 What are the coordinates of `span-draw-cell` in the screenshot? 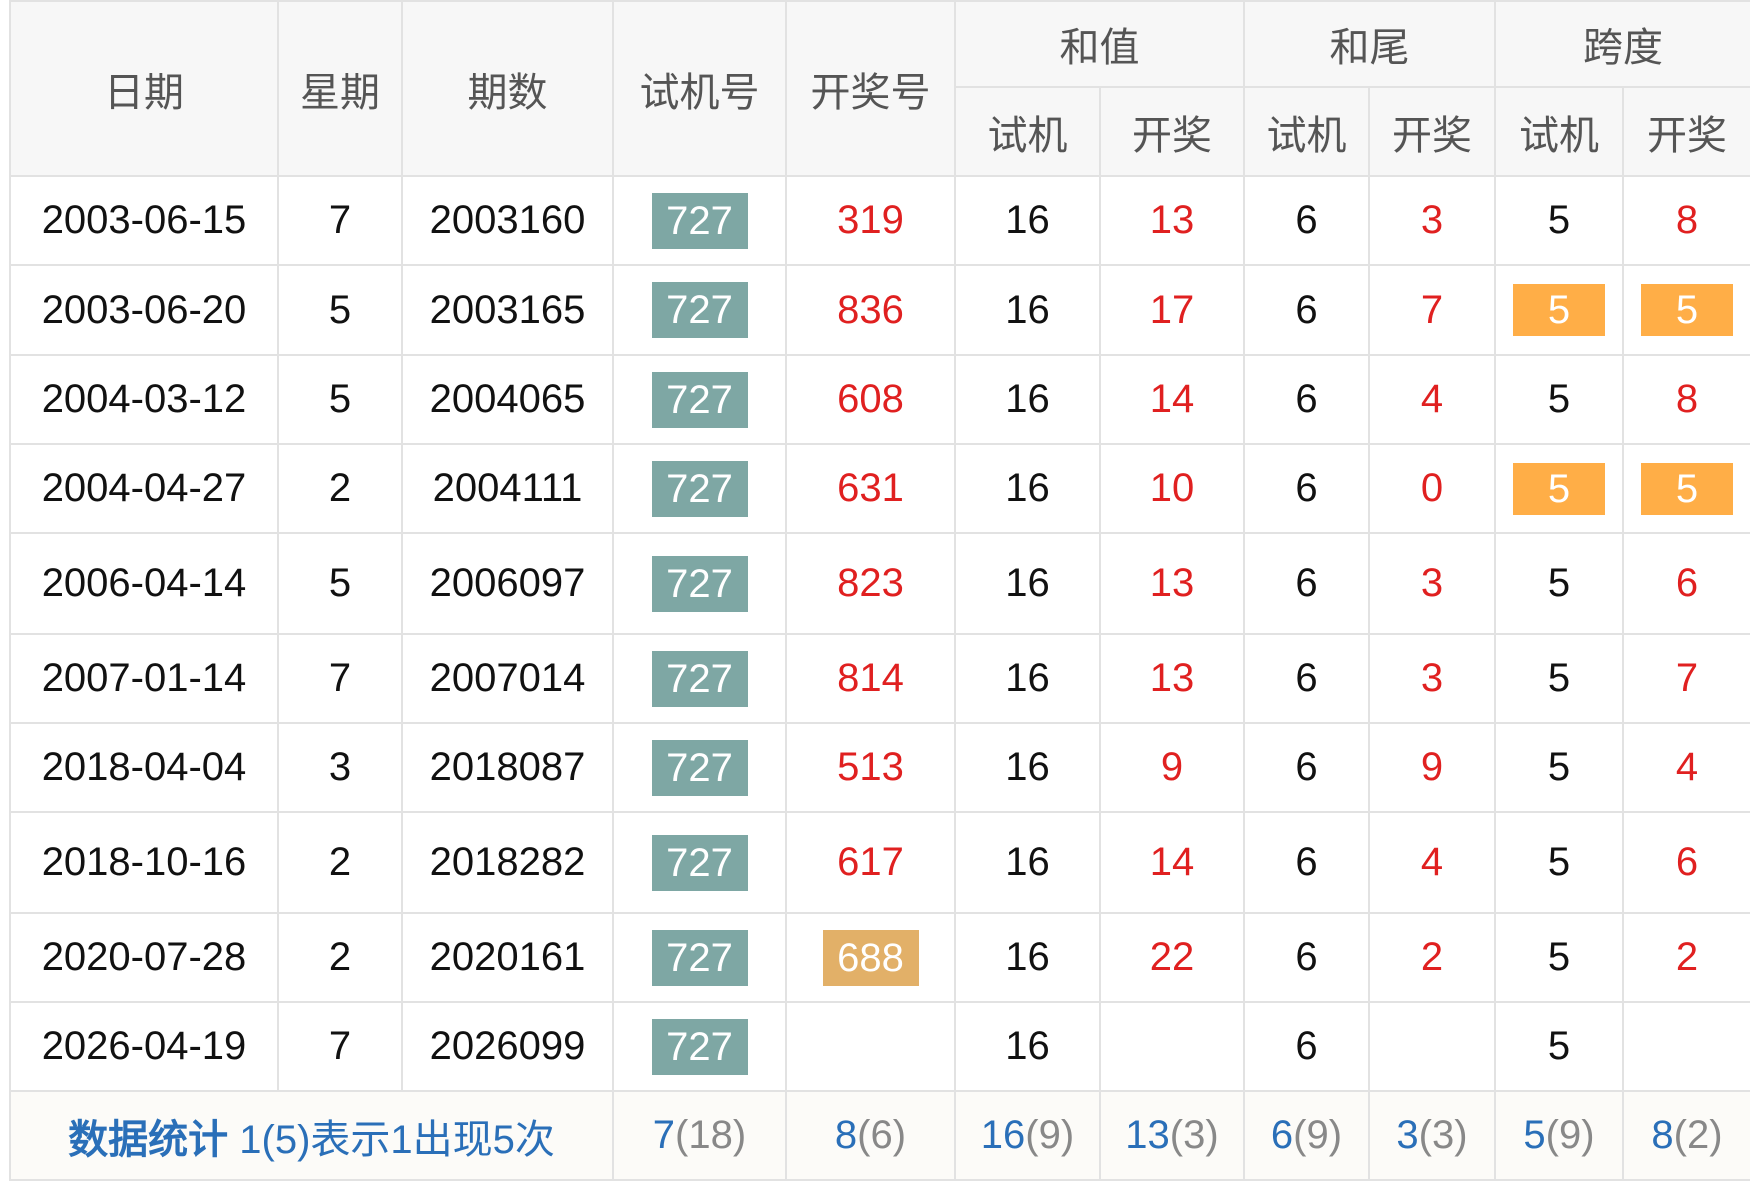 It's located at (1686, 1046).